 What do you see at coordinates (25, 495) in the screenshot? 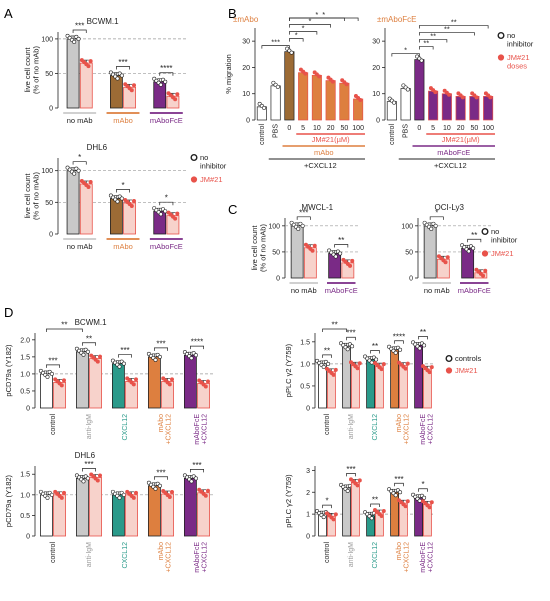
I see `y-tick-label: 1.0` at bounding box center [25, 495].